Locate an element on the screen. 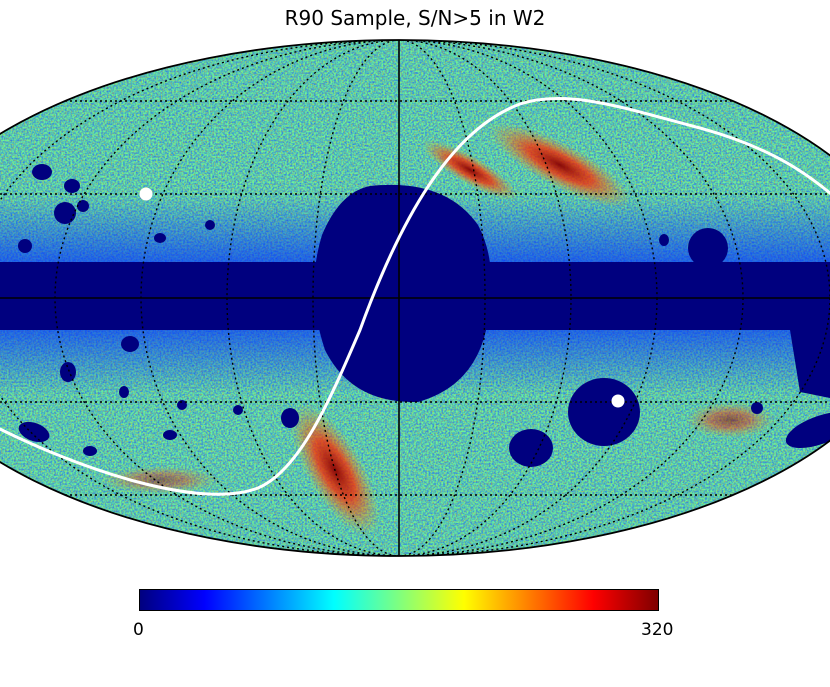 This screenshot has width=830, height=687. lmc-mask is located at coordinates (604, 412).